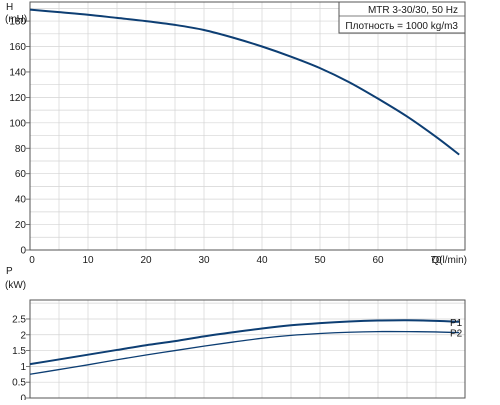 This screenshot has width=500, height=405. What do you see at coordinates (21, 174) in the screenshot?
I see `y-tick-label: 60` at bounding box center [21, 174].